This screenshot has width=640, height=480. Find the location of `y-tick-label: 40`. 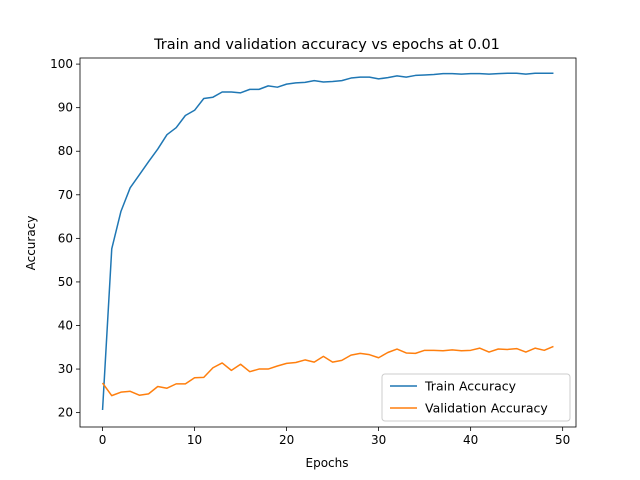

y-tick-label: 40 is located at coordinates (65, 325).